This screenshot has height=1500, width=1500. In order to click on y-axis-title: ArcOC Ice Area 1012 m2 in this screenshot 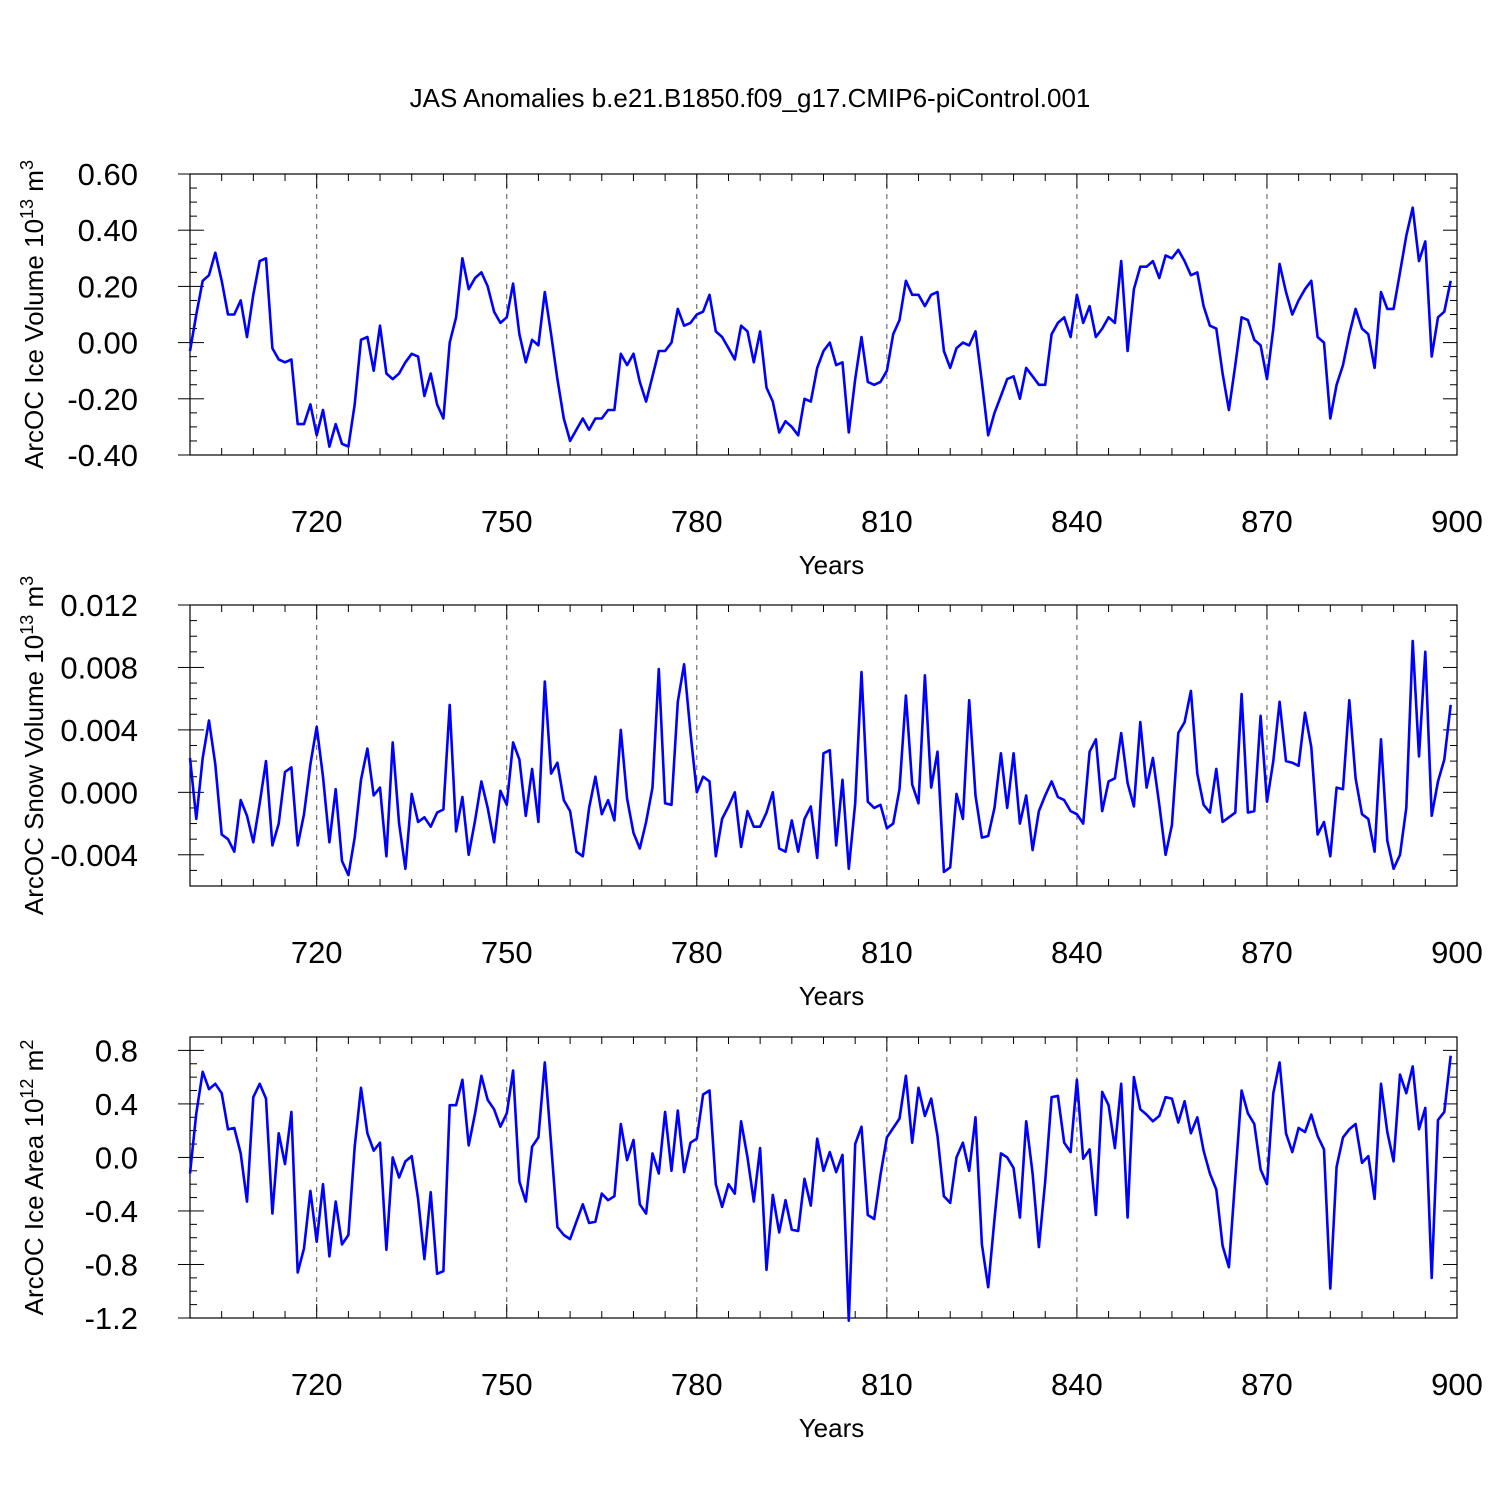, I will do `click(33, 1178)`.